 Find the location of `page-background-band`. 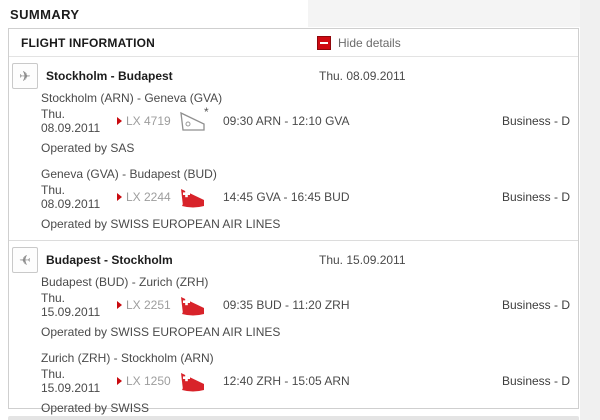

page-background-band is located at coordinates (454, 13).